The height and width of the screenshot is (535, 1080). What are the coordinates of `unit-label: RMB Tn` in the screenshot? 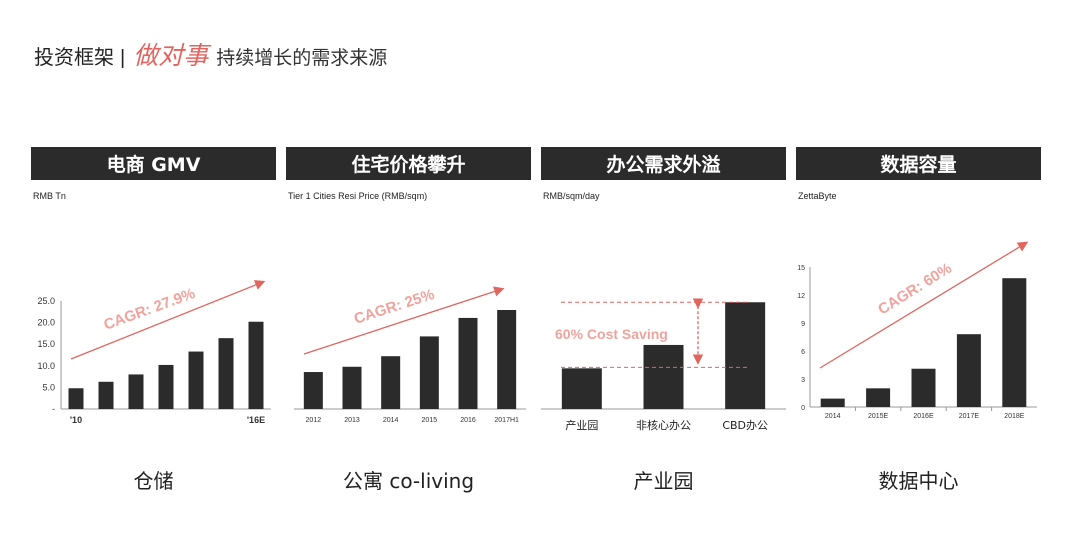 It's located at (49, 196).